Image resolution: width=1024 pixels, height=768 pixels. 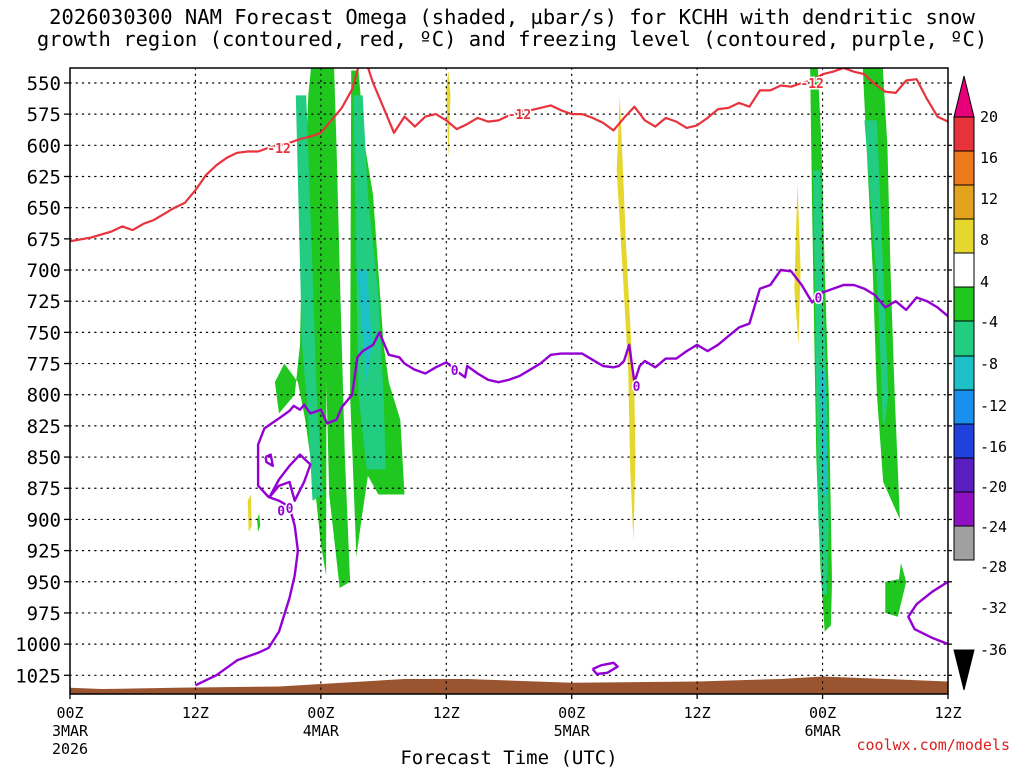 What do you see at coordinates (818, 298) in the screenshot?
I see `freezing-level-label-4: 0` at bounding box center [818, 298].